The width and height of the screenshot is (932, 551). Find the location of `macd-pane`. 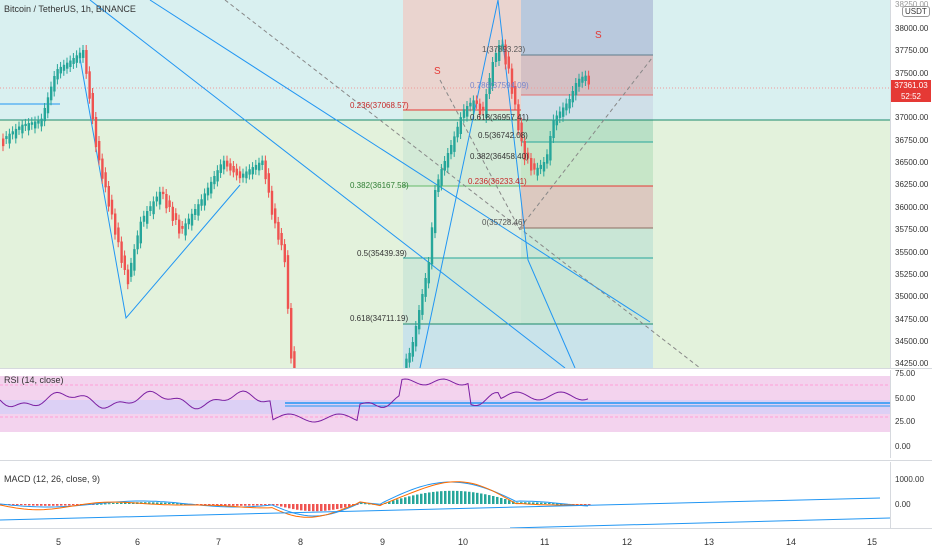

macd-pane is located at coordinates (445, 498).